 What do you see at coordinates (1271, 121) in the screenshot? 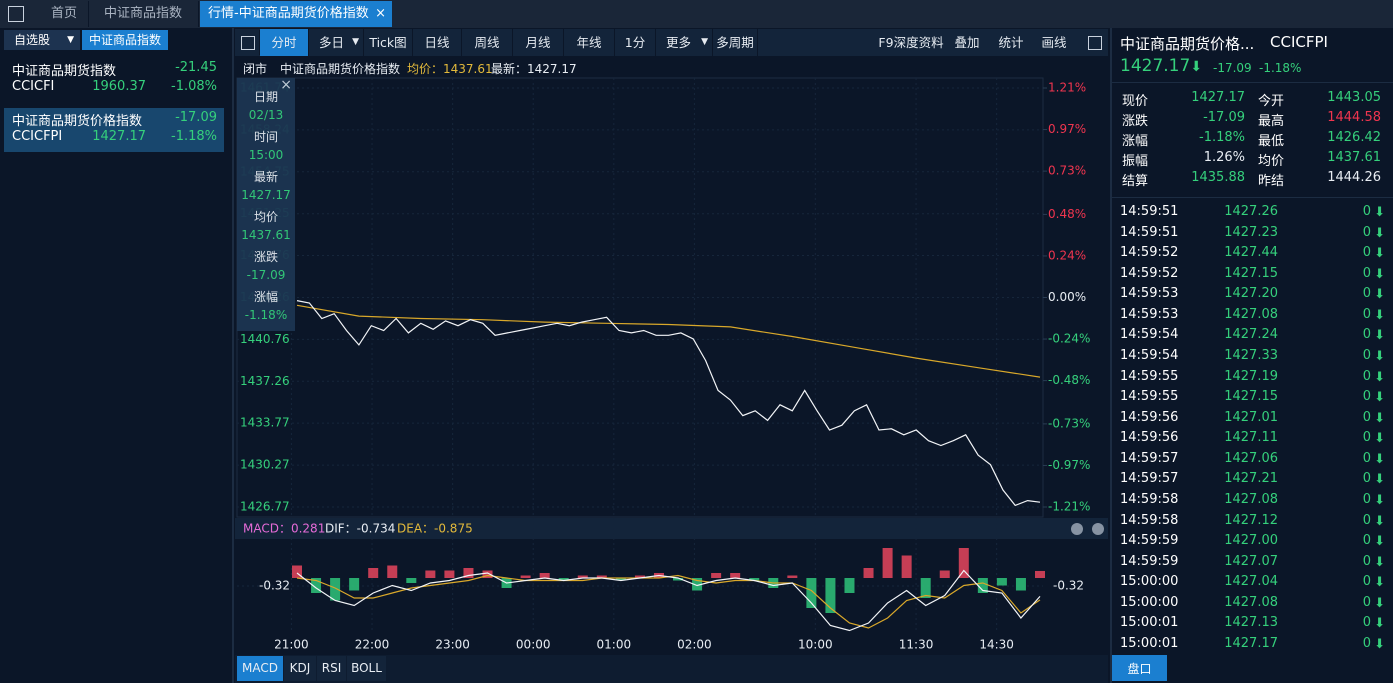
I see `quote-label: 最高` at bounding box center [1271, 121].